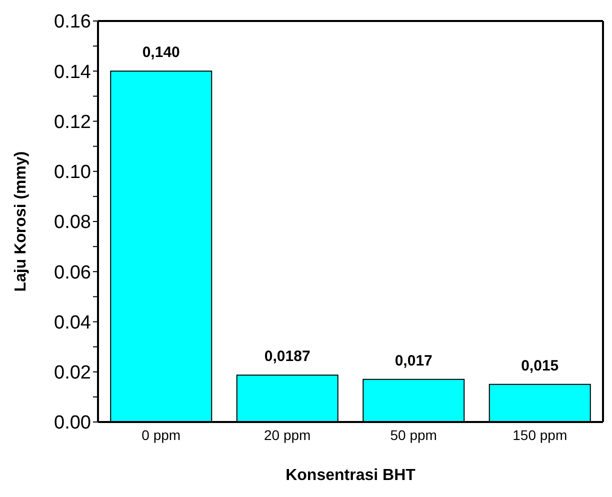 This screenshot has height=497, width=612. What do you see at coordinates (413, 434) in the screenshot?
I see `x-tick-label: 50 ppm` at bounding box center [413, 434].